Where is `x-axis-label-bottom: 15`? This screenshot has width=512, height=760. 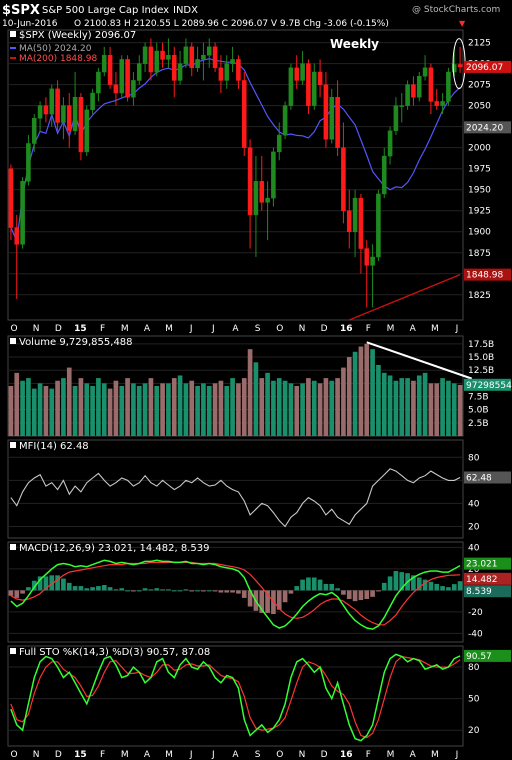
x-axis-label-bottom: 15 is located at coordinates (80, 755).